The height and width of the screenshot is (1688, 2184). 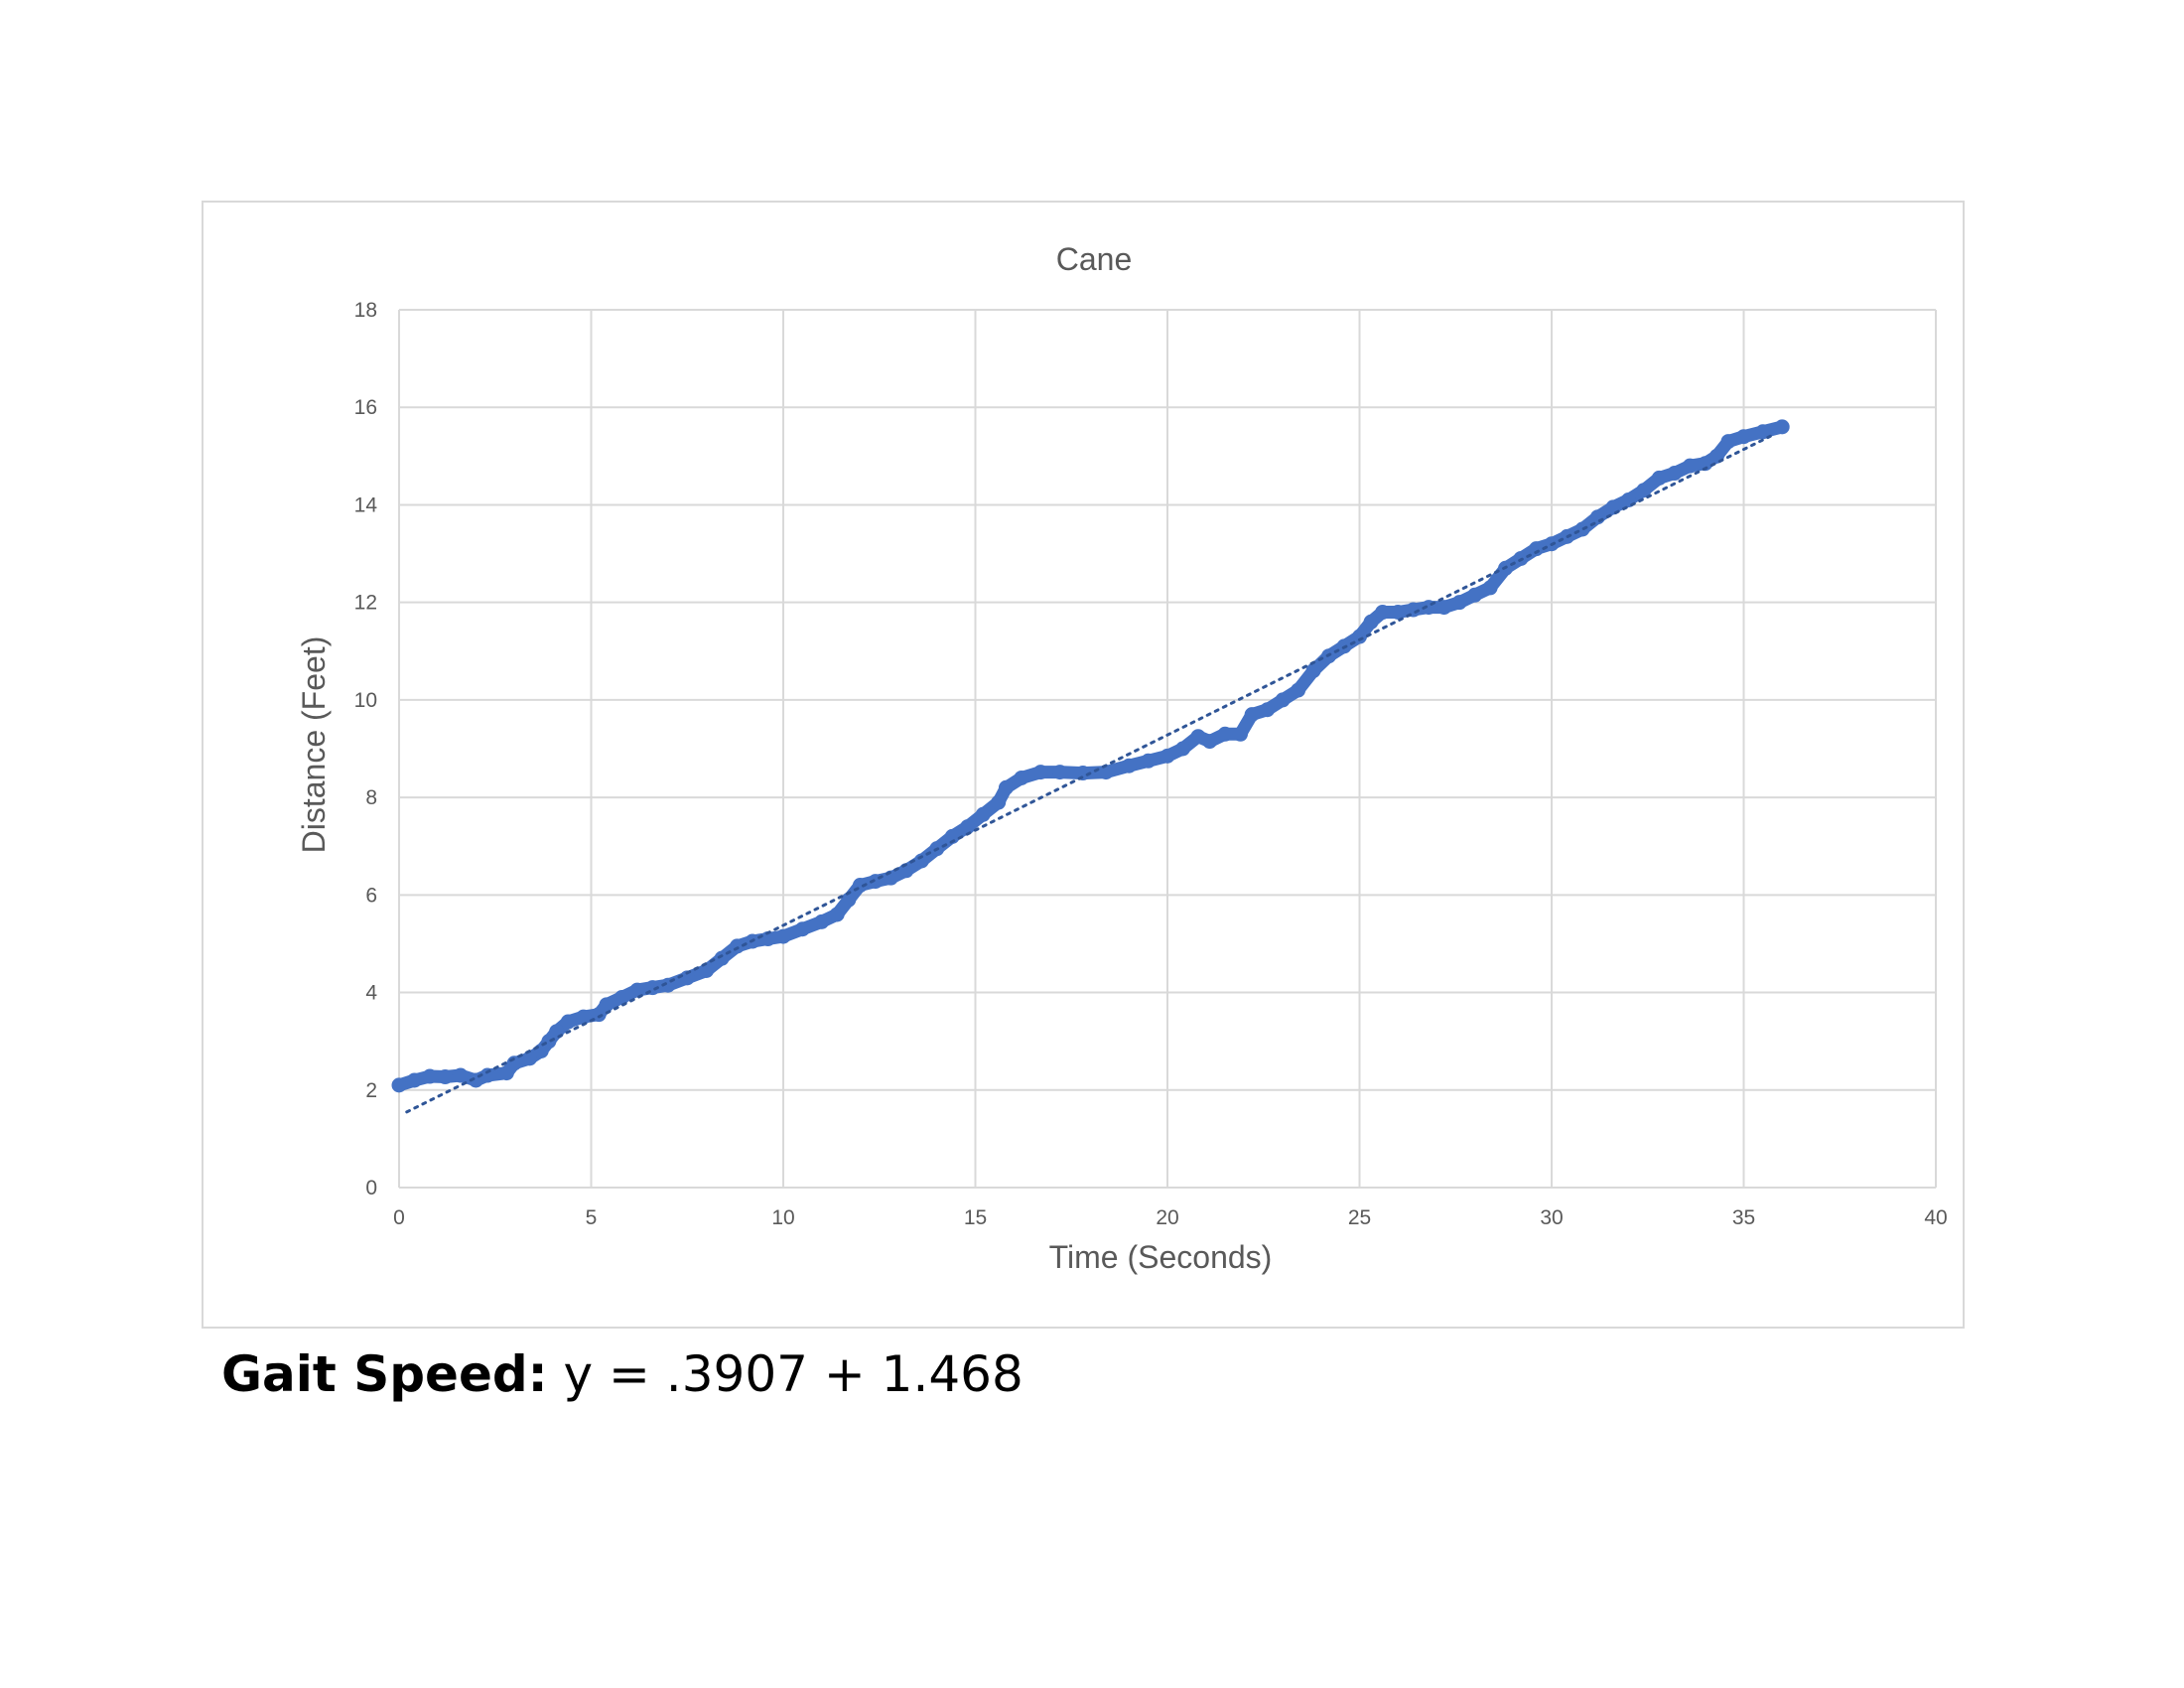 I want to click on y-tick-label: 2, so click(x=371, y=1090).